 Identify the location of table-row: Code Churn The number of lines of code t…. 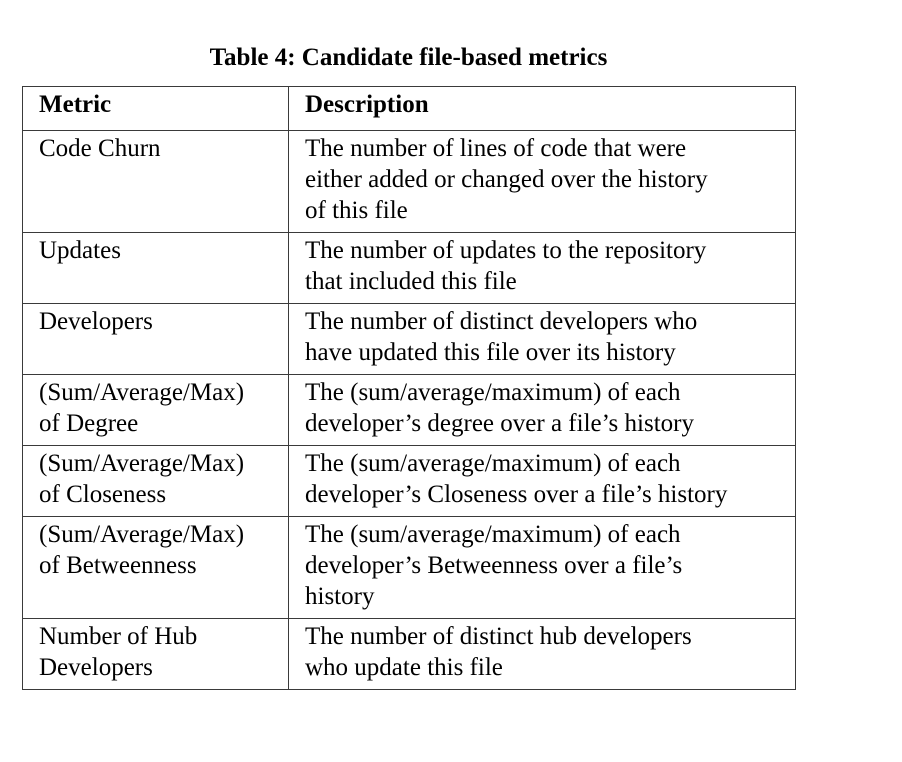
(409, 181).